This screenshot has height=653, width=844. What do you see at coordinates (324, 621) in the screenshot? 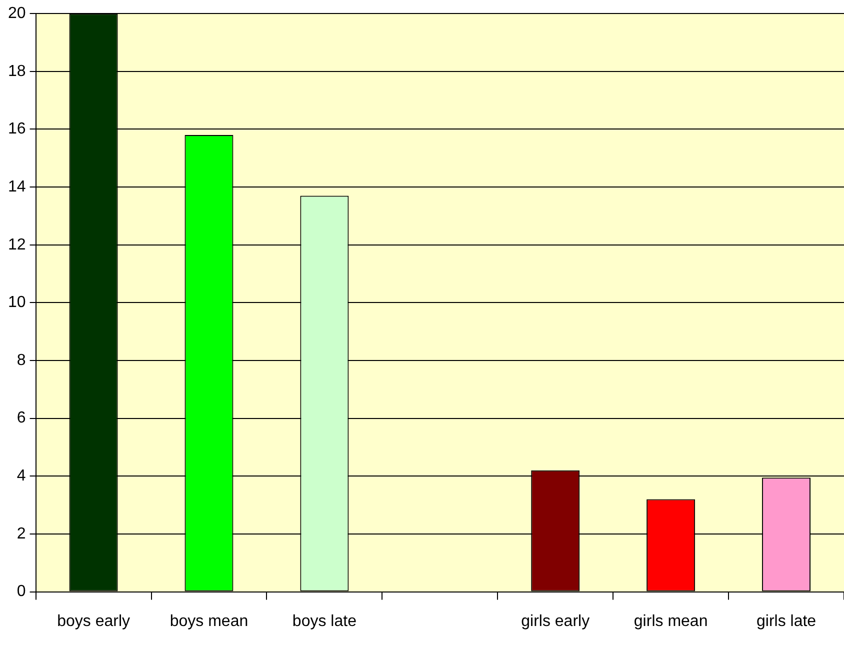
I see `x-tick-label: boys late` at bounding box center [324, 621].